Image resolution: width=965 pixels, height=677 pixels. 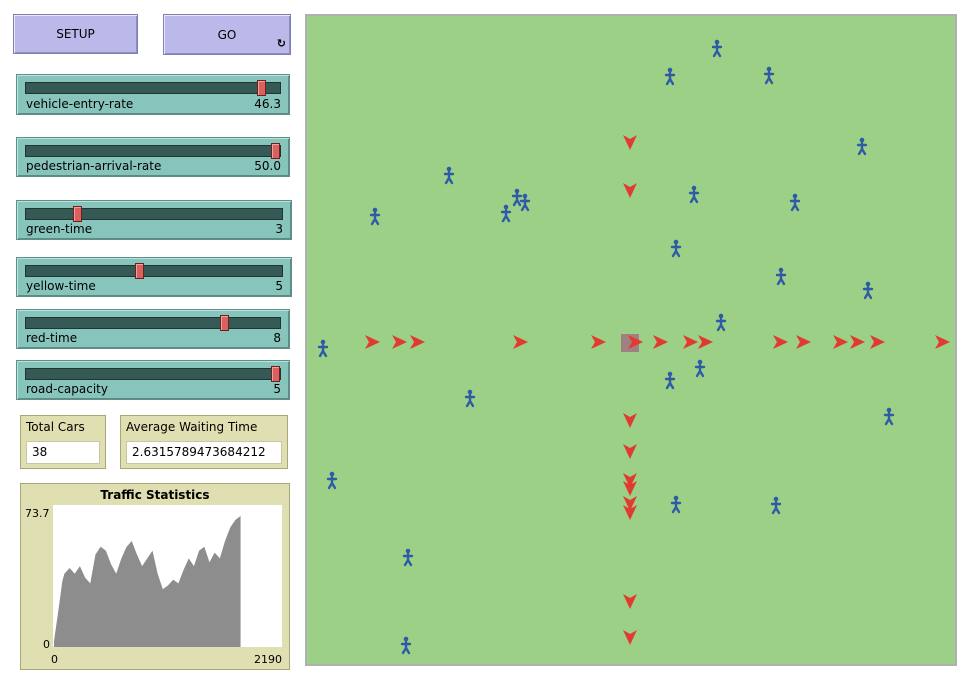 What do you see at coordinates (80, 104) in the screenshot?
I see `slider-label: vehicle-entry-rate` at bounding box center [80, 104].